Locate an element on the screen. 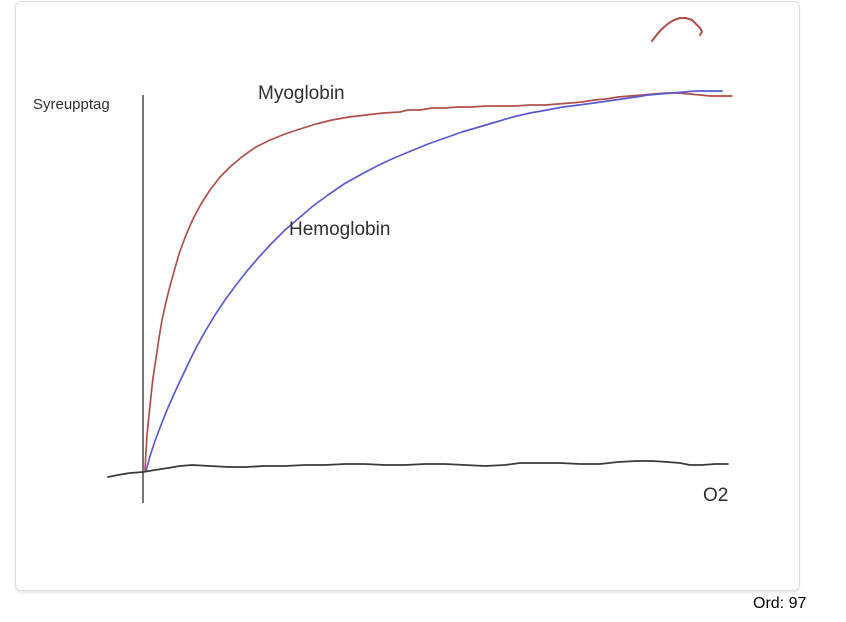 The height and width of the screenshot is (622, 846). hemoglobin-label: Hemoglobin is located at coordinates (340, 229).